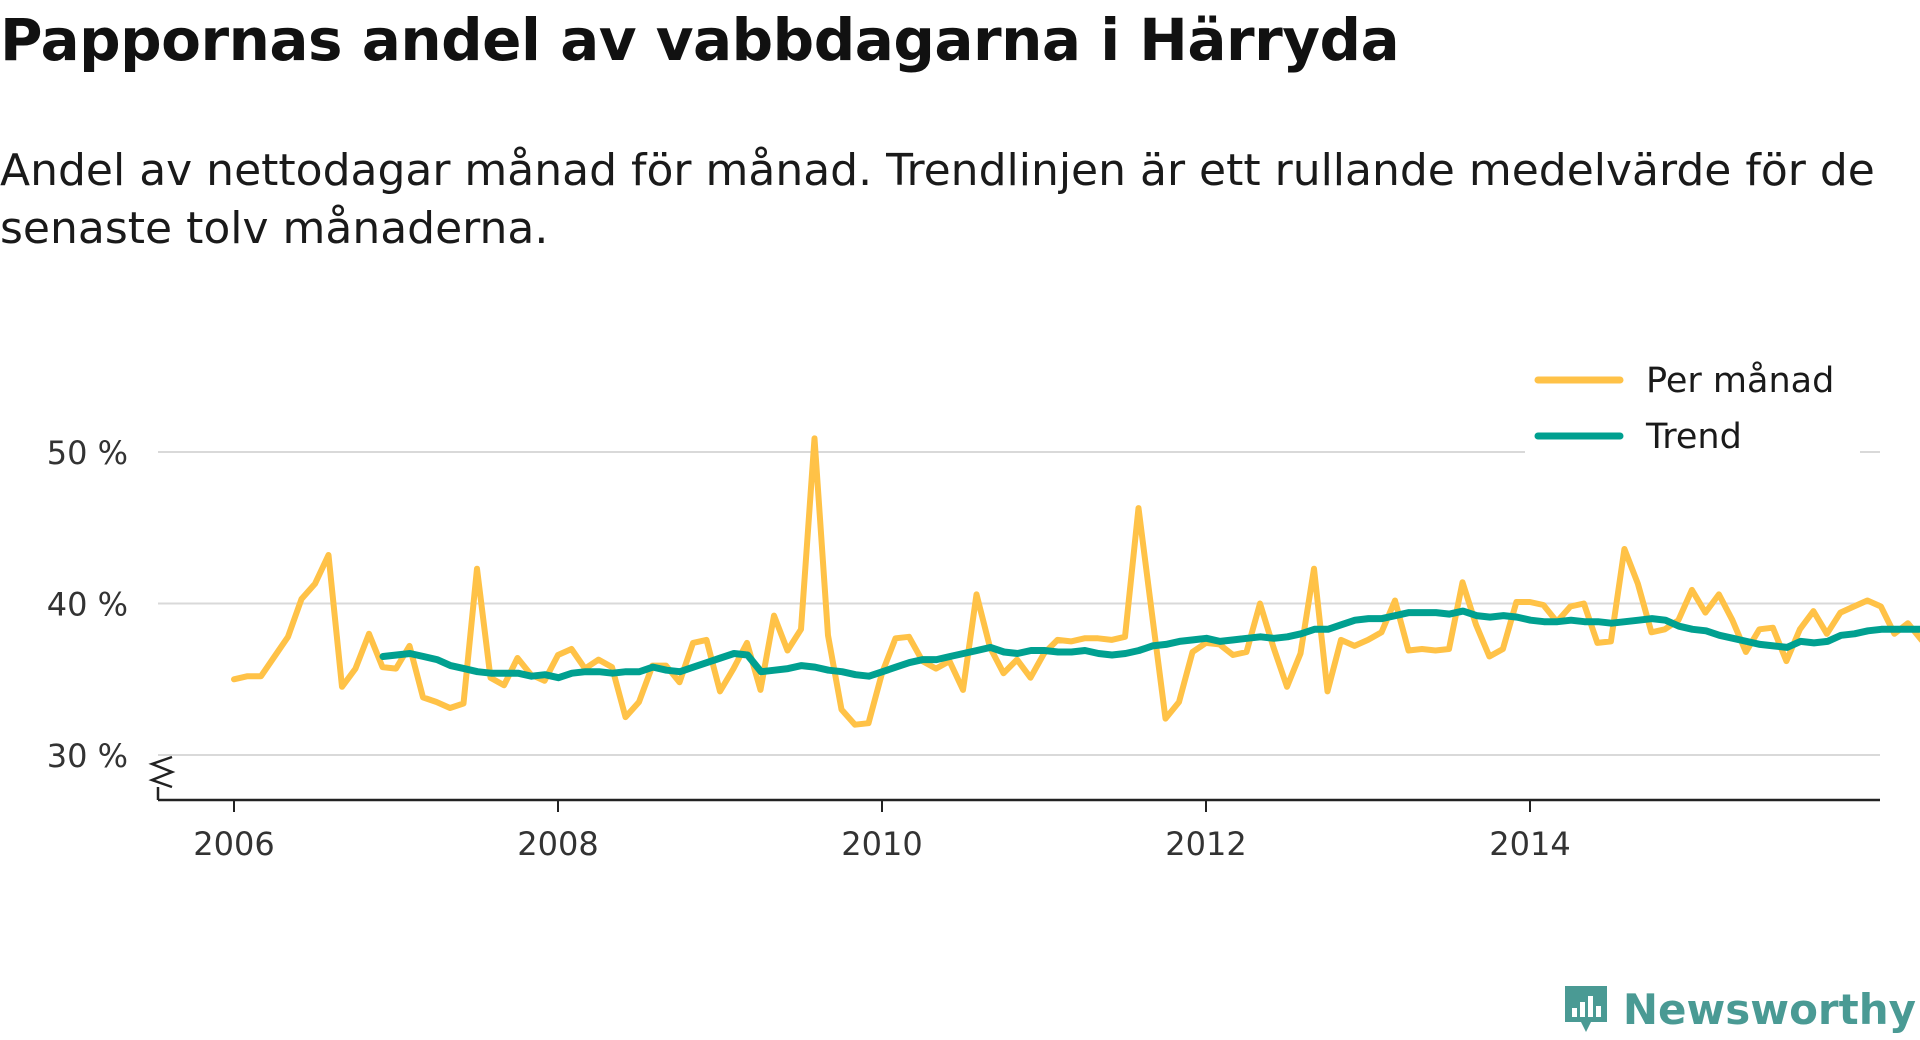  Describe the element at coordinates (87, 605) in the screenshot. I see `y-tick-label-40: 40 %` at that location.